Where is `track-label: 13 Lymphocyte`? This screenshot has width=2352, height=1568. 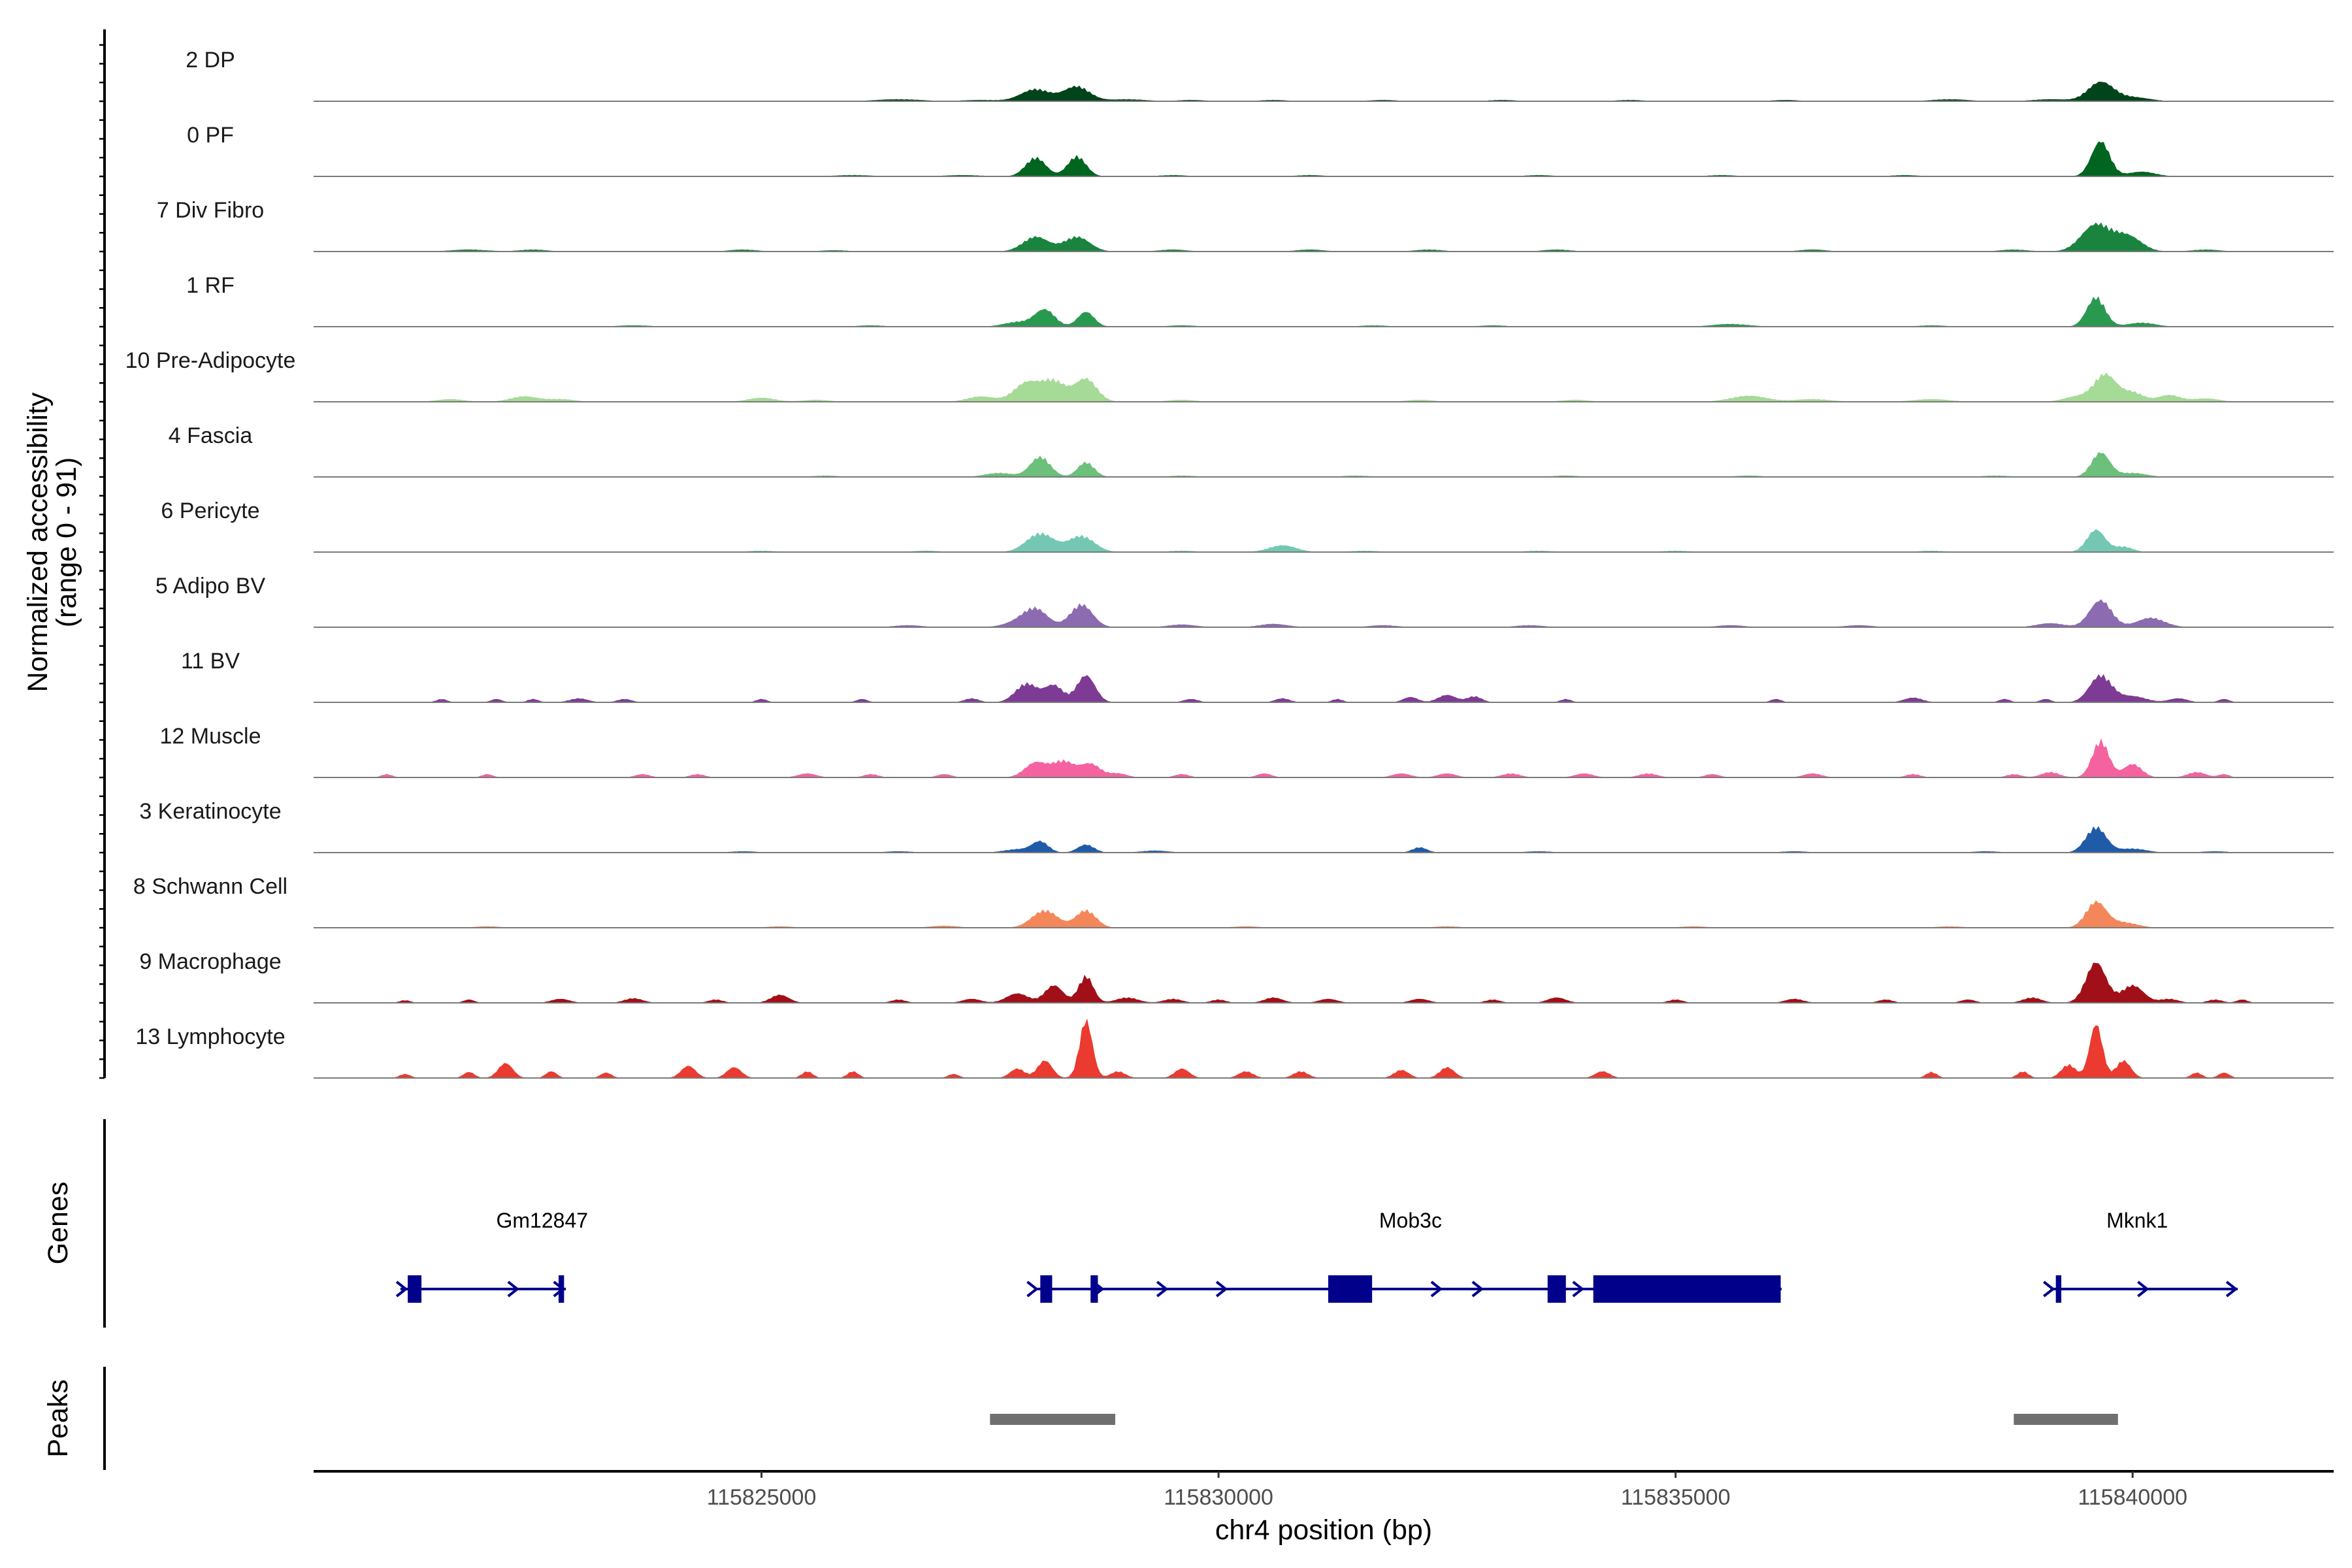
track-label: 13 Lymphocyte is located at coordinates (210, 1036).